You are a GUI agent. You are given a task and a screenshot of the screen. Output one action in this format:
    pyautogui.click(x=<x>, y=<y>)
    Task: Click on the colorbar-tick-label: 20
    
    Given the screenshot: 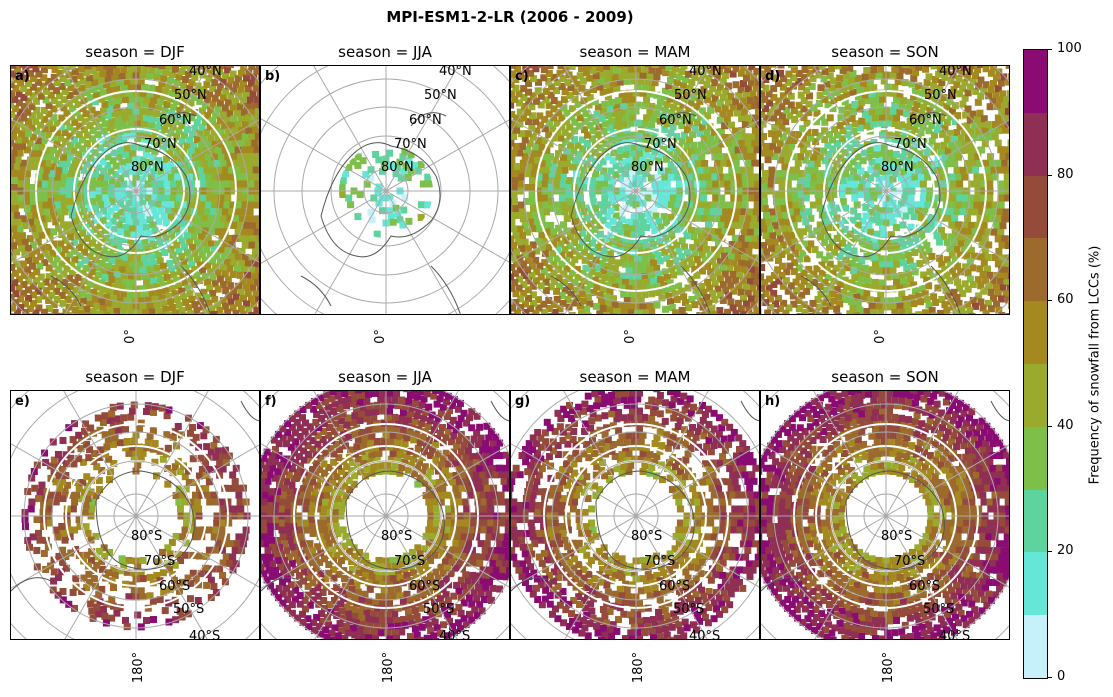 What is the action you would take?
    pyautogui.click(x=1065, y=551)
    